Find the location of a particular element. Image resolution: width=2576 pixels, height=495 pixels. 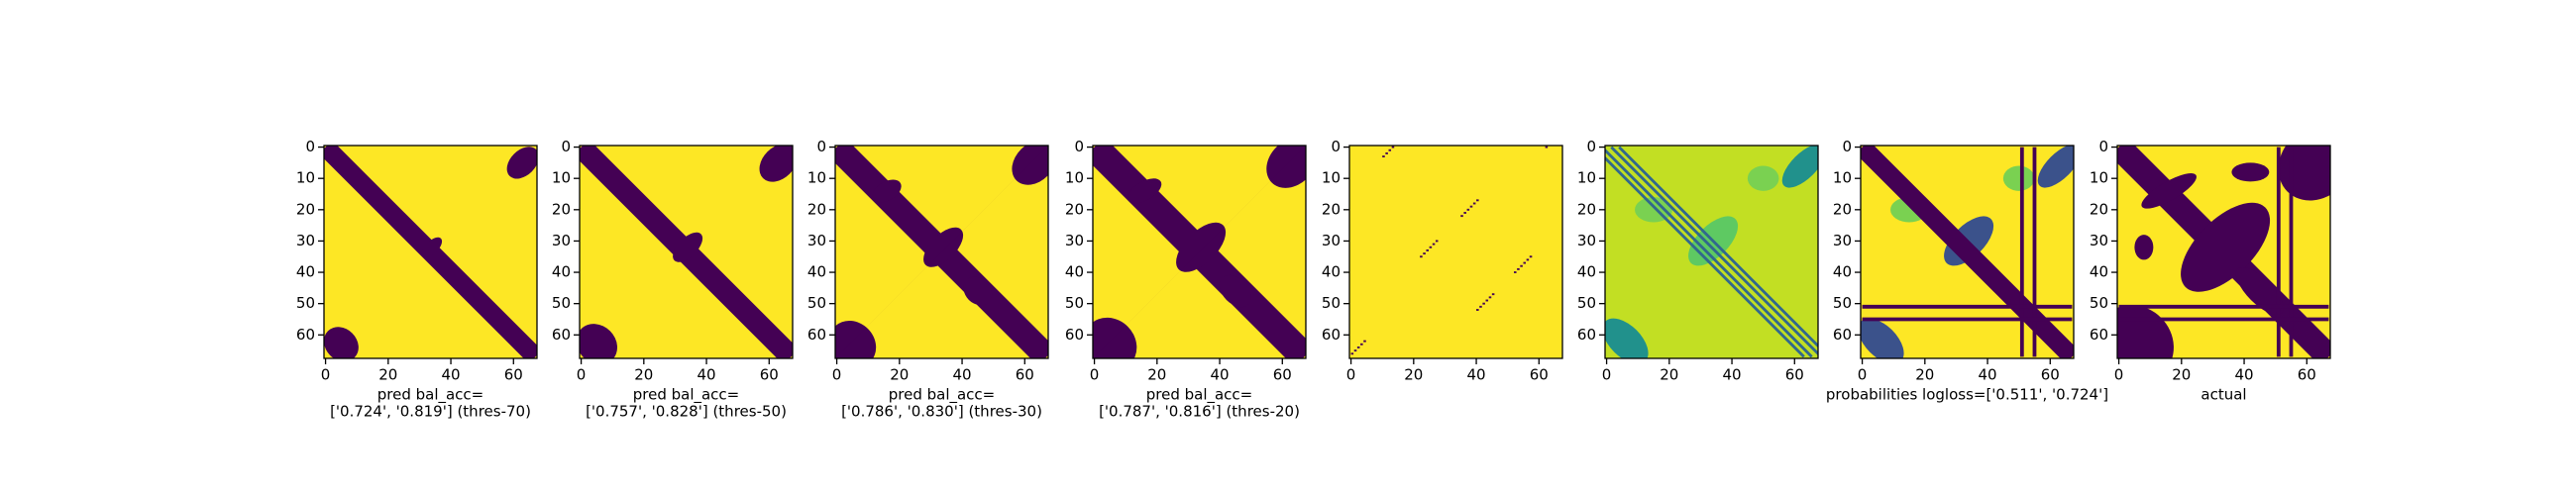

heatmap-background is located at coordinates (1455, 252).